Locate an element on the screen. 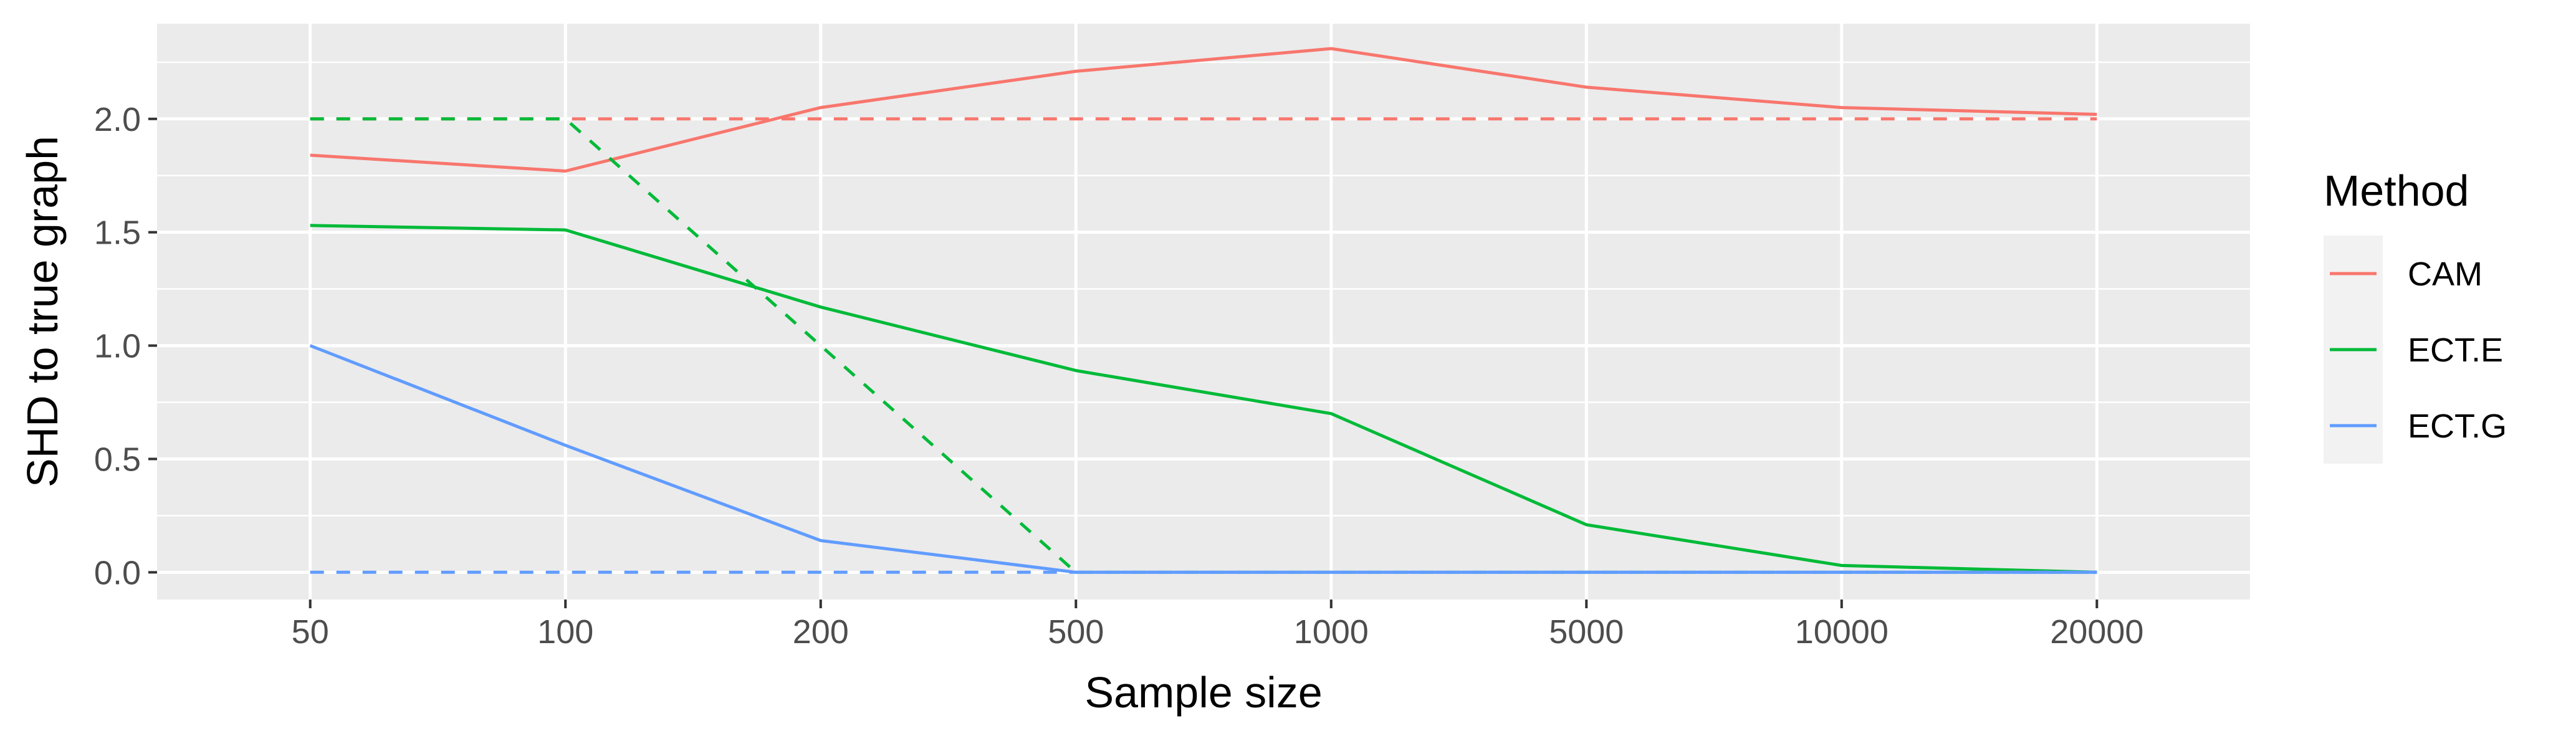  x-tick-label-5: 5000 is located at coordinates (1587, 632).